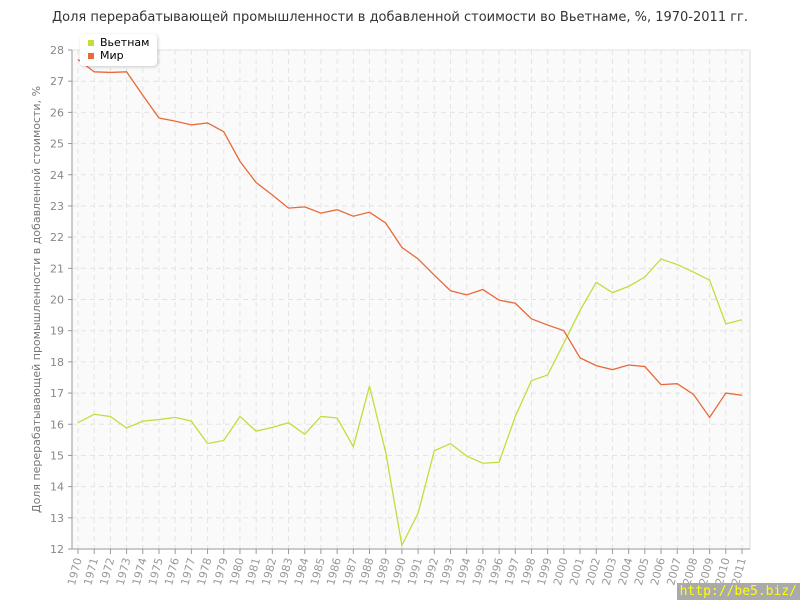  What do you see at coordinates (57, 362) in the screenshot?
I see `y-tick-label: 18` at bounding box center [57, 362].